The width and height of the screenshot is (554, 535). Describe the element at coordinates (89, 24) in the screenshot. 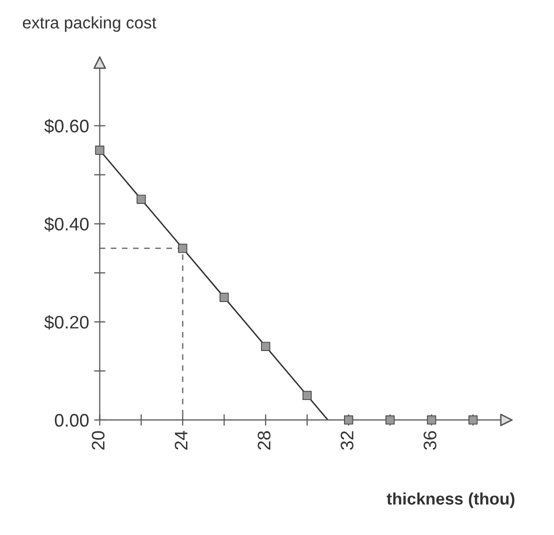

I see `y-axis-title: extra packing cost` at that location.